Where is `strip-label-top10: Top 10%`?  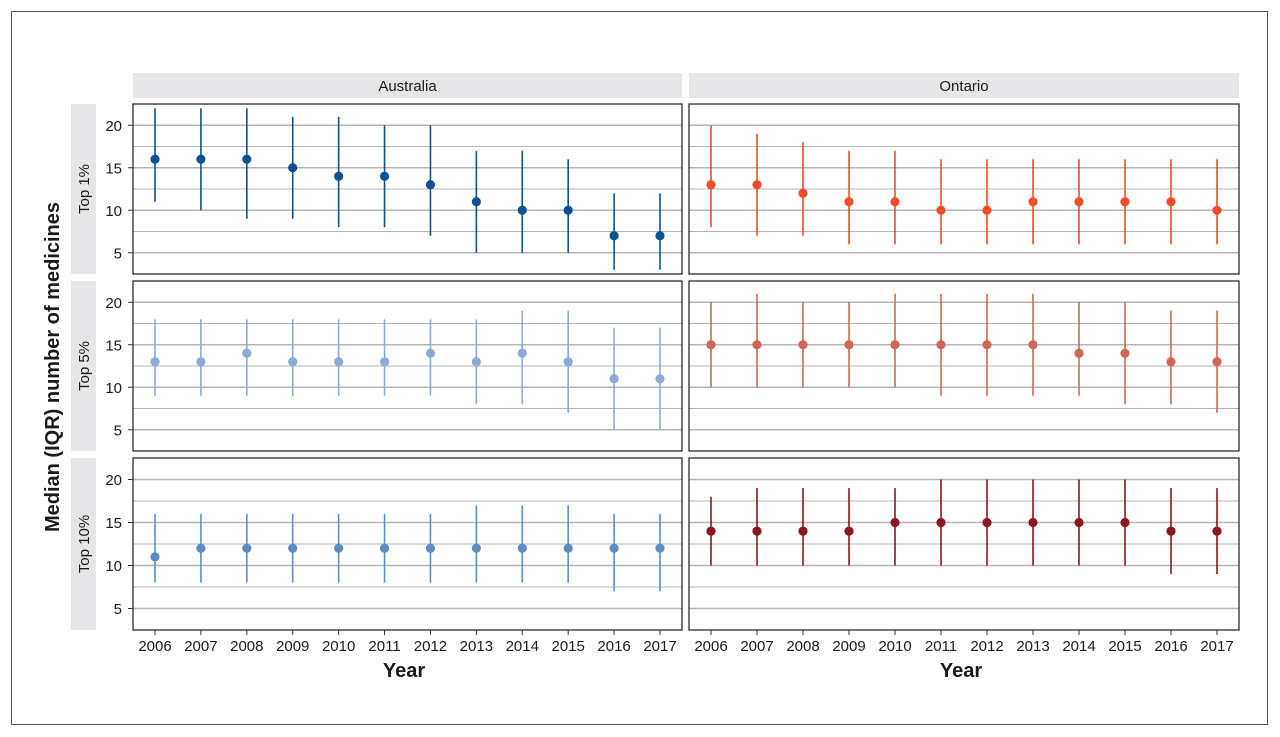
strip-label-top10: Top 10% is located at coordinates (84, 544).